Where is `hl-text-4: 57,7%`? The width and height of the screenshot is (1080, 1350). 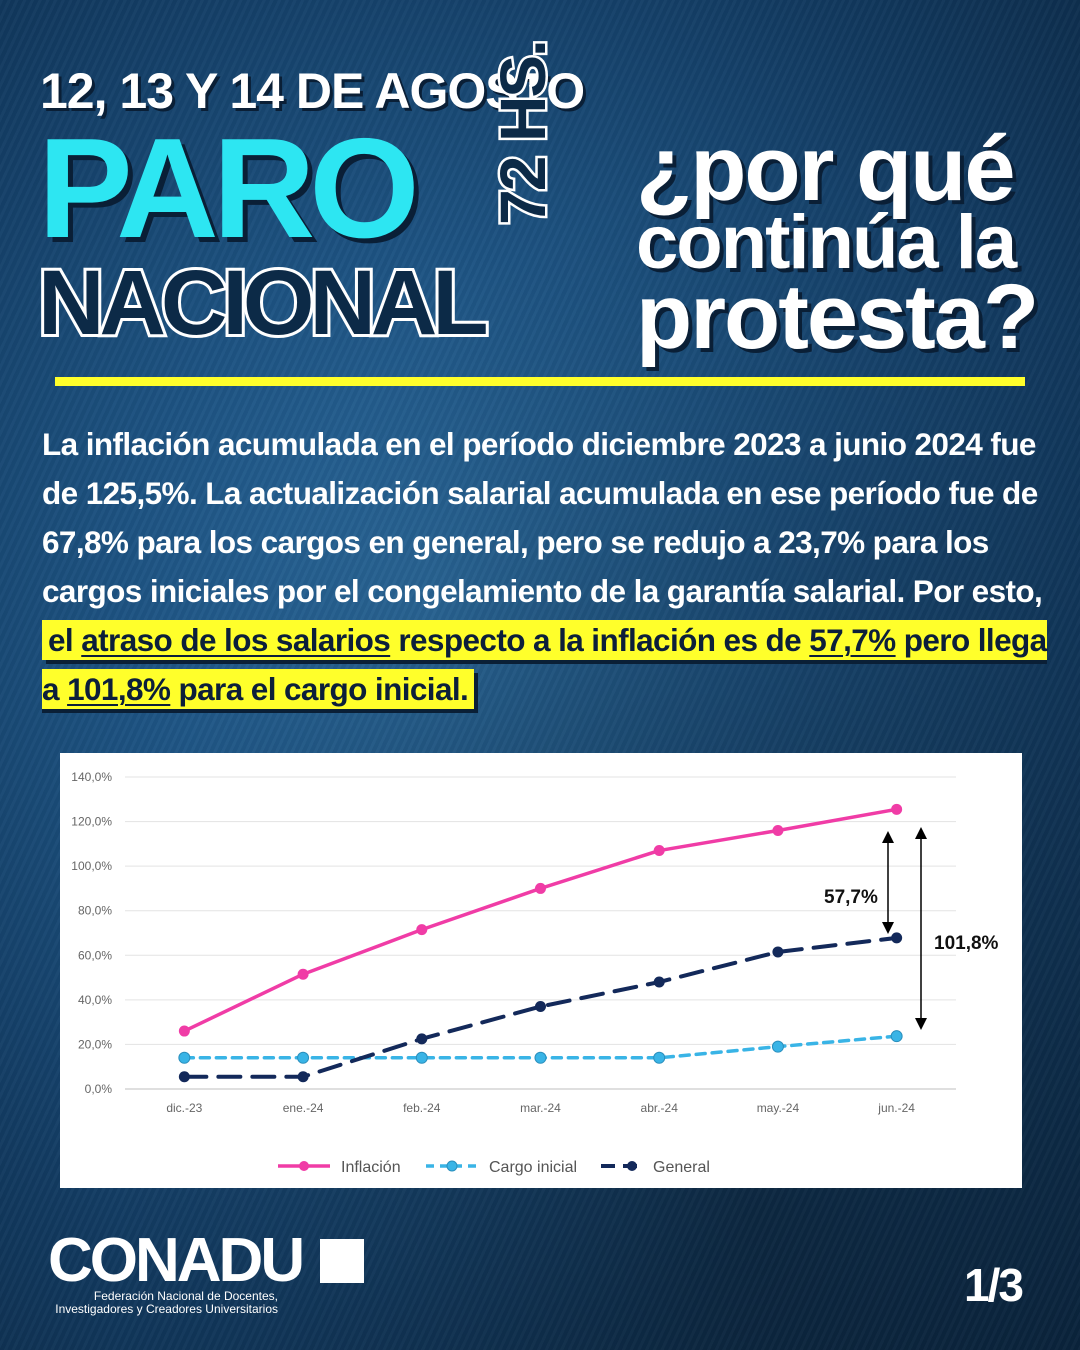 hl-text-4: 57,7% is located at coordinates (852, 640).